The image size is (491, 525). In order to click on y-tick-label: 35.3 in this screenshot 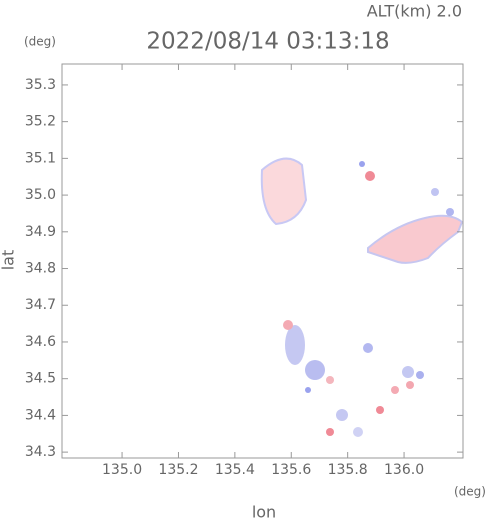, I will do `click(40, 85)`.